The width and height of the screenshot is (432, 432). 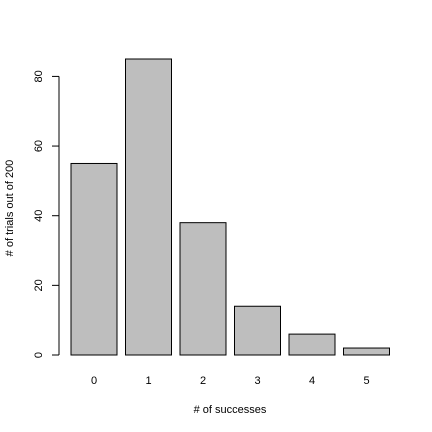 What do you see at coordinates (39, 285) in the screenshot?
I see `y-tick-label: 20` at bounding box center [39, 285].